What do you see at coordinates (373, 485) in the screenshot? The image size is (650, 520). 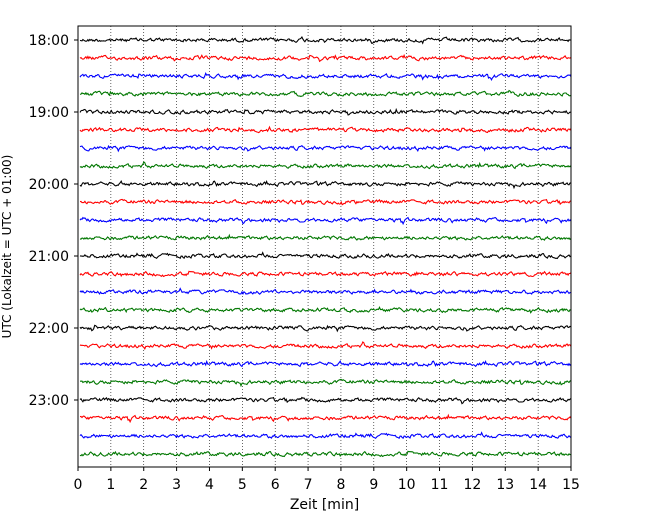 I see `x-tick-label-9: 9` at bounding box center [373, 485].